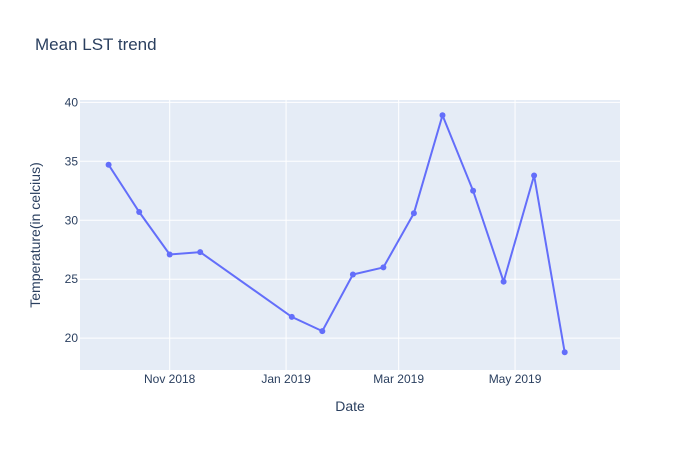  I want to click on x-tick-label: Mar 2019, so click(398, 379).